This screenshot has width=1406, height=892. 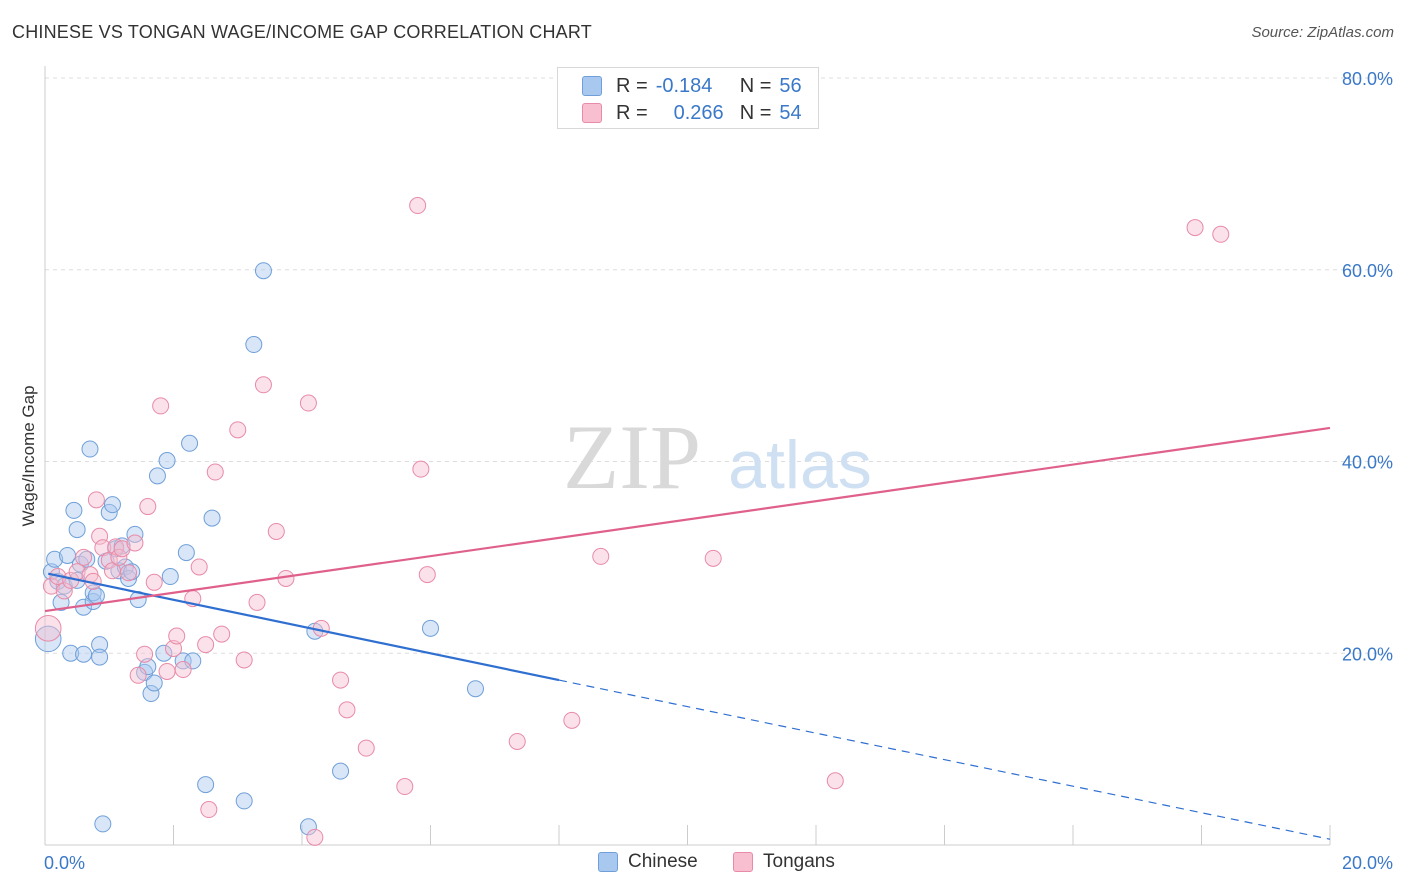 I want to click on correlation-legend: R = -0.184 N = 56 R = 0.266 N = 54, so click(x=688, y=98).